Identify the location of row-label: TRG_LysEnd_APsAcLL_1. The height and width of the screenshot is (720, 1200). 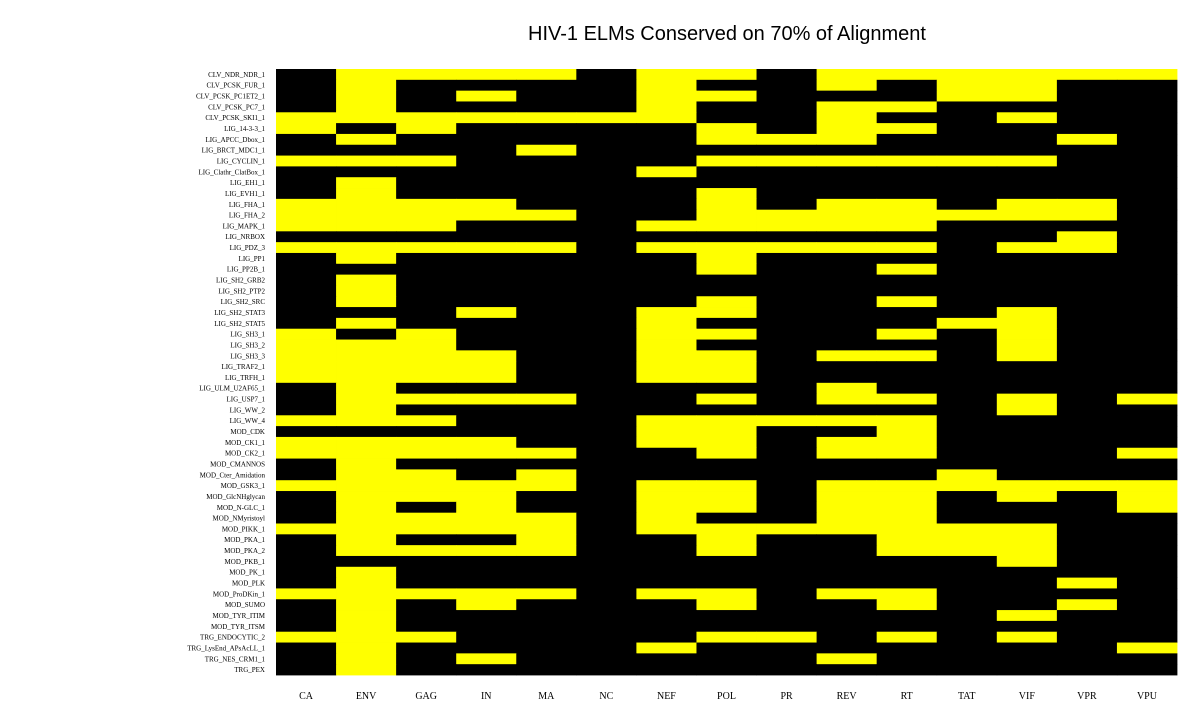
(226, 648).